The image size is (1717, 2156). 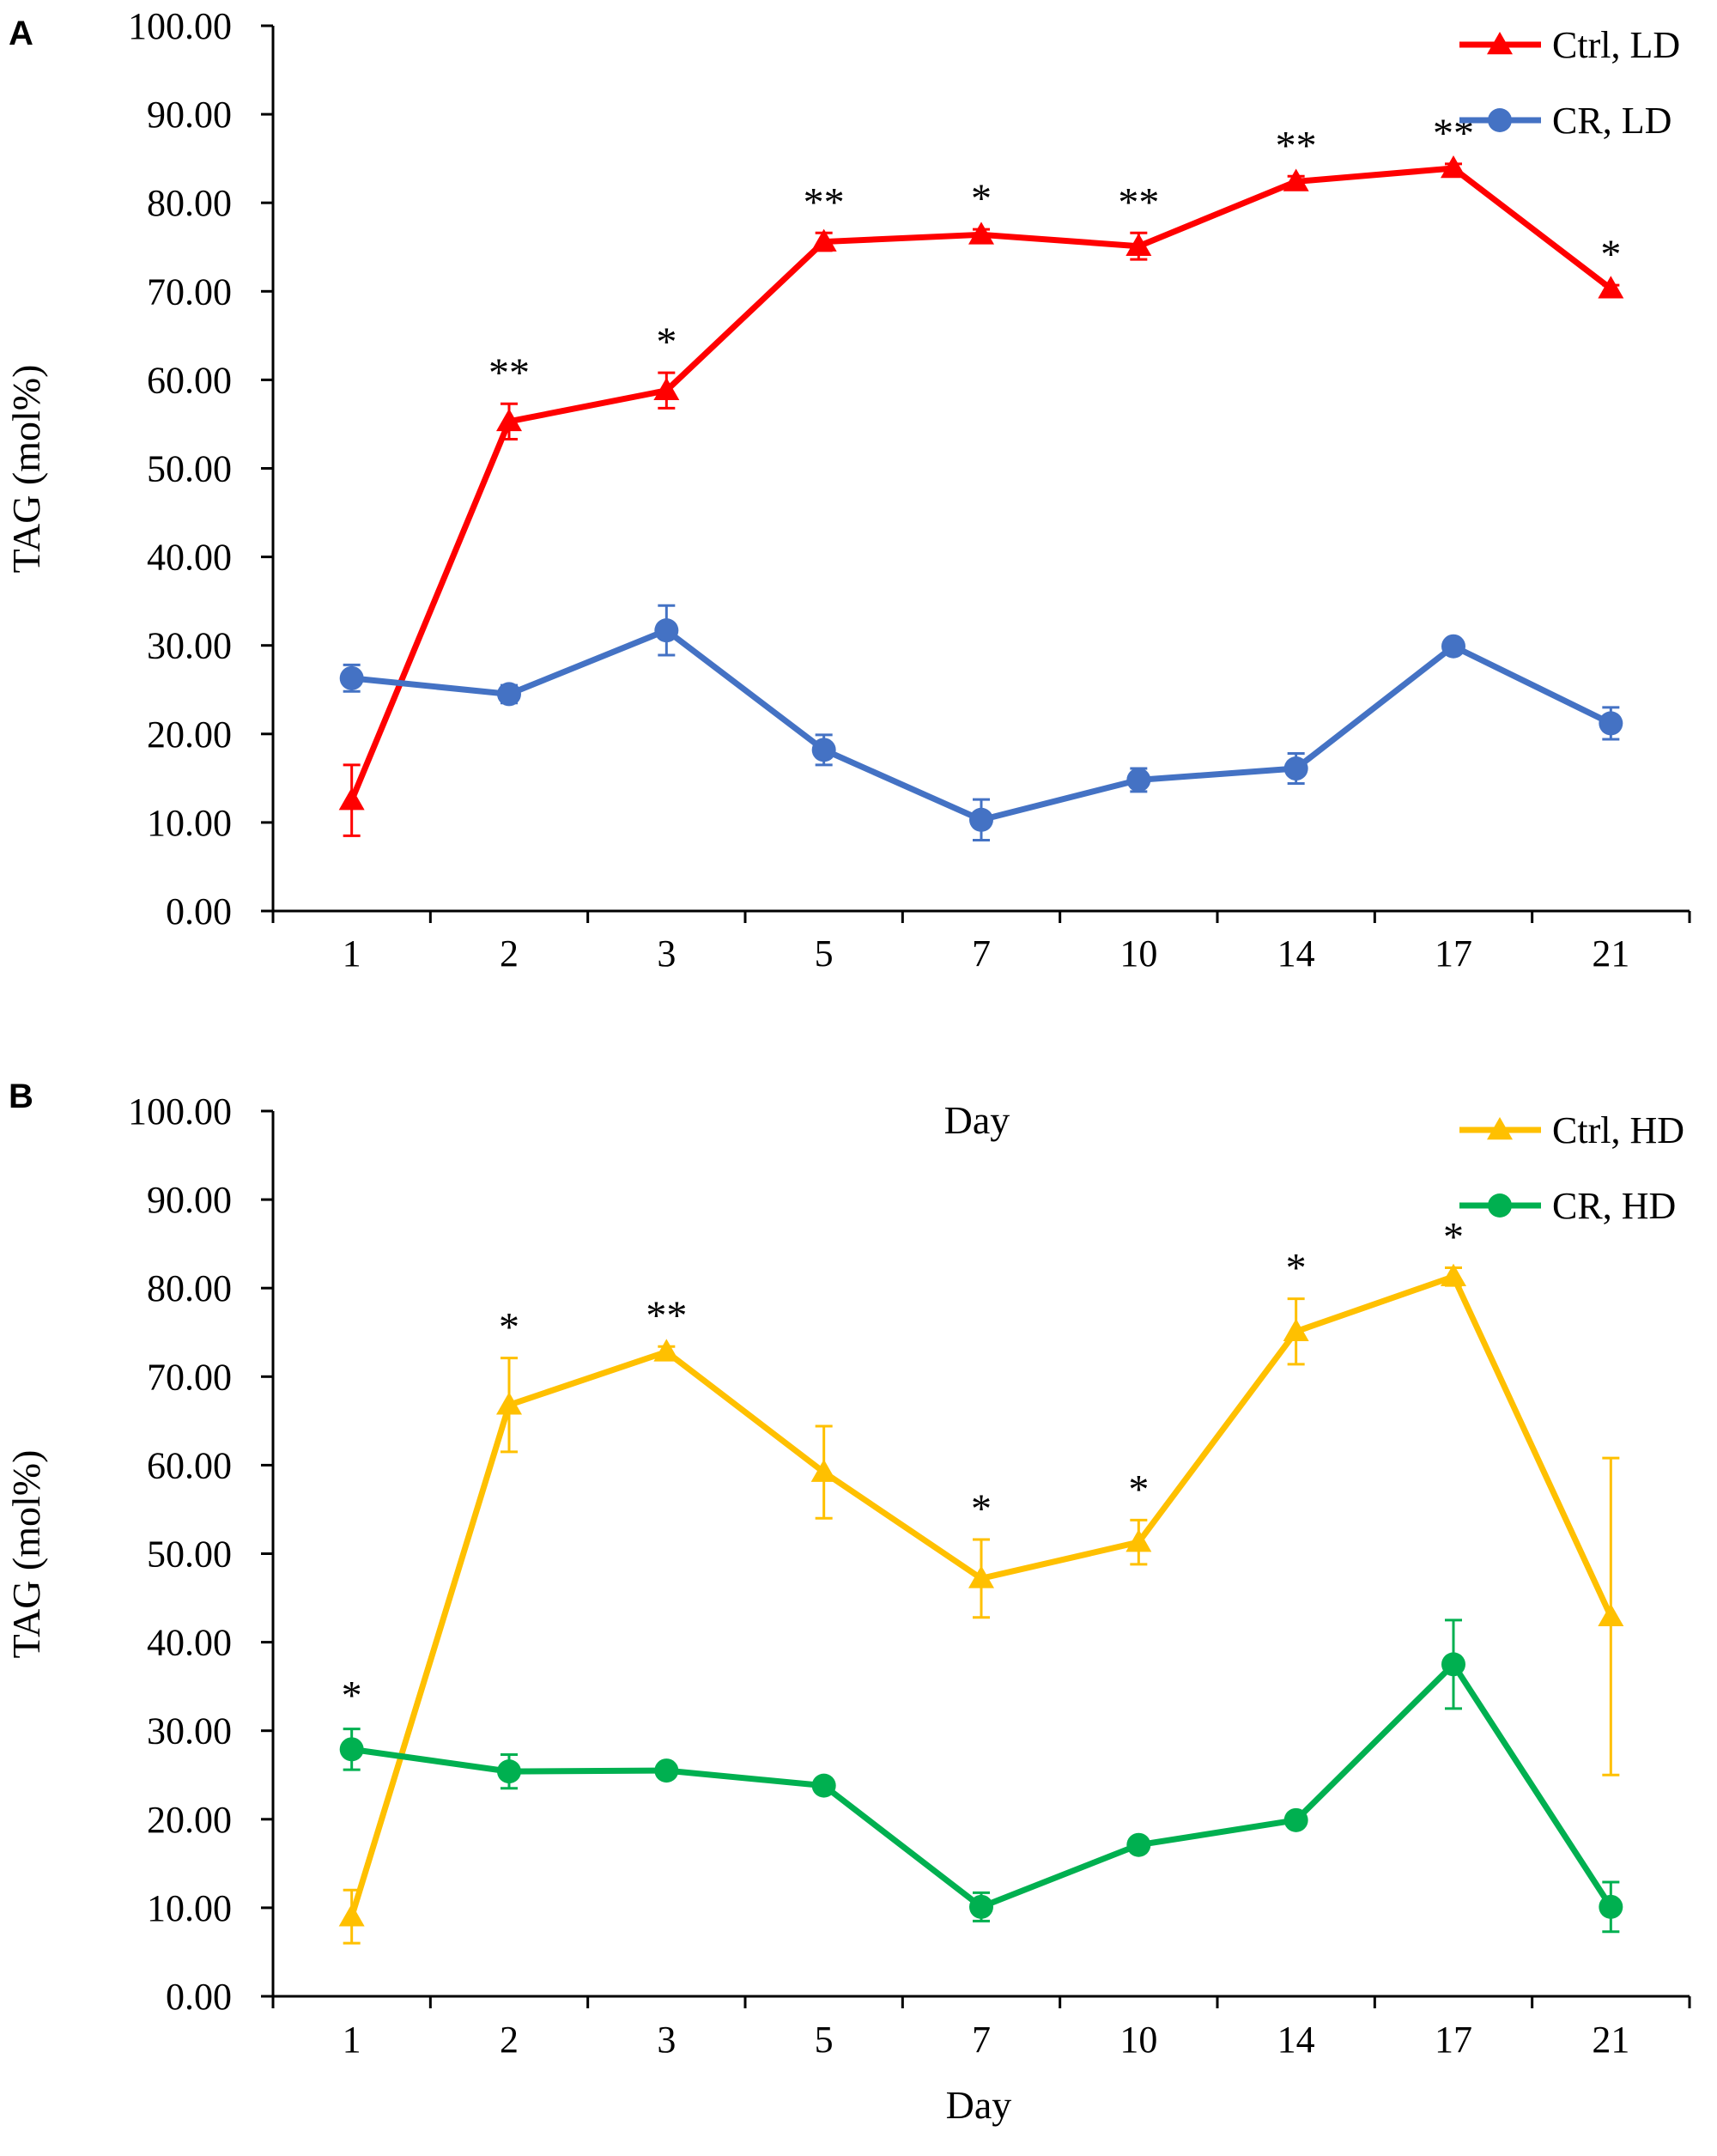 What do you see at coordinates (981, 1776) in the screenshot?
I see `series-cr-hd` at bounding box center [981, 1776].